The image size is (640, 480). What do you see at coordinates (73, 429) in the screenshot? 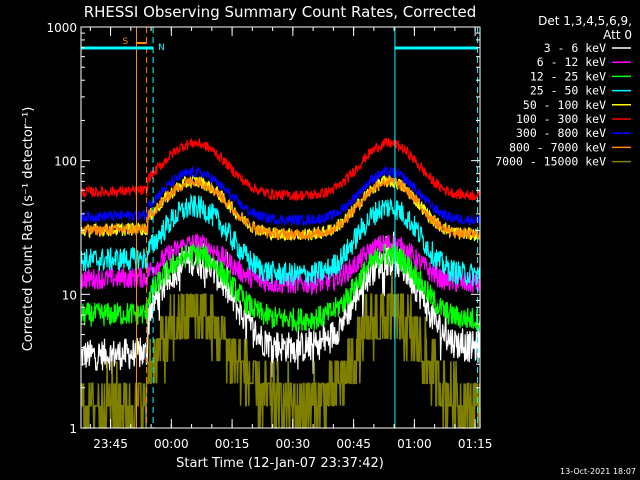
I see `y-tick-label: 1` at bounding box center [73, 429].